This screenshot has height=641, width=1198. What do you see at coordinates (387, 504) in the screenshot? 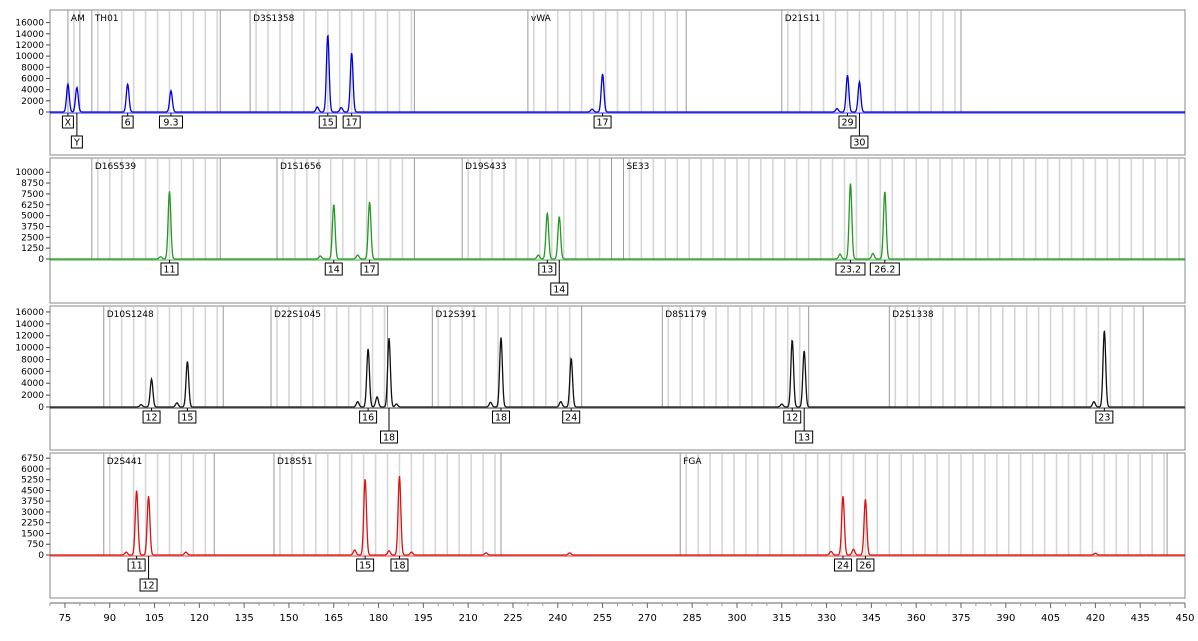
I see `locus-marker: D18S51` at bounding box center [387, 504].